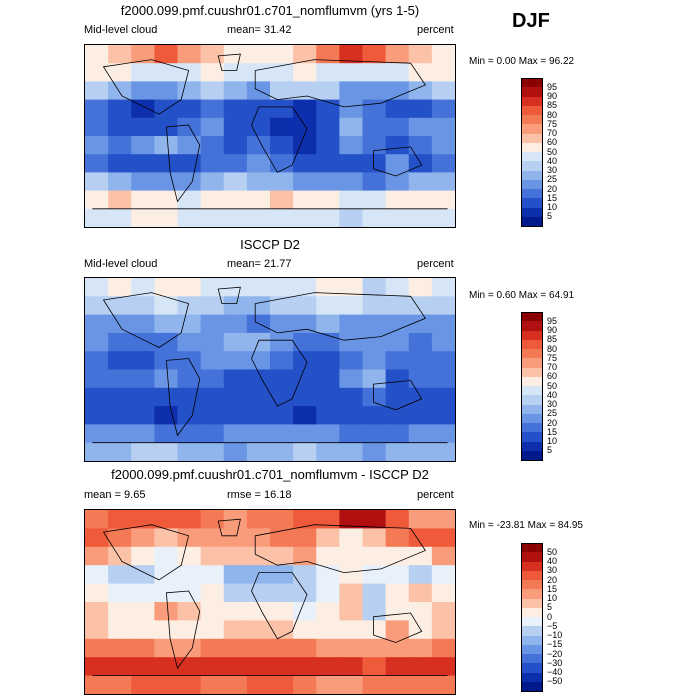  Describe the element at coordinates (552, 376) in the screenshot. I see `colorbar-tick-label: 60` at that location.